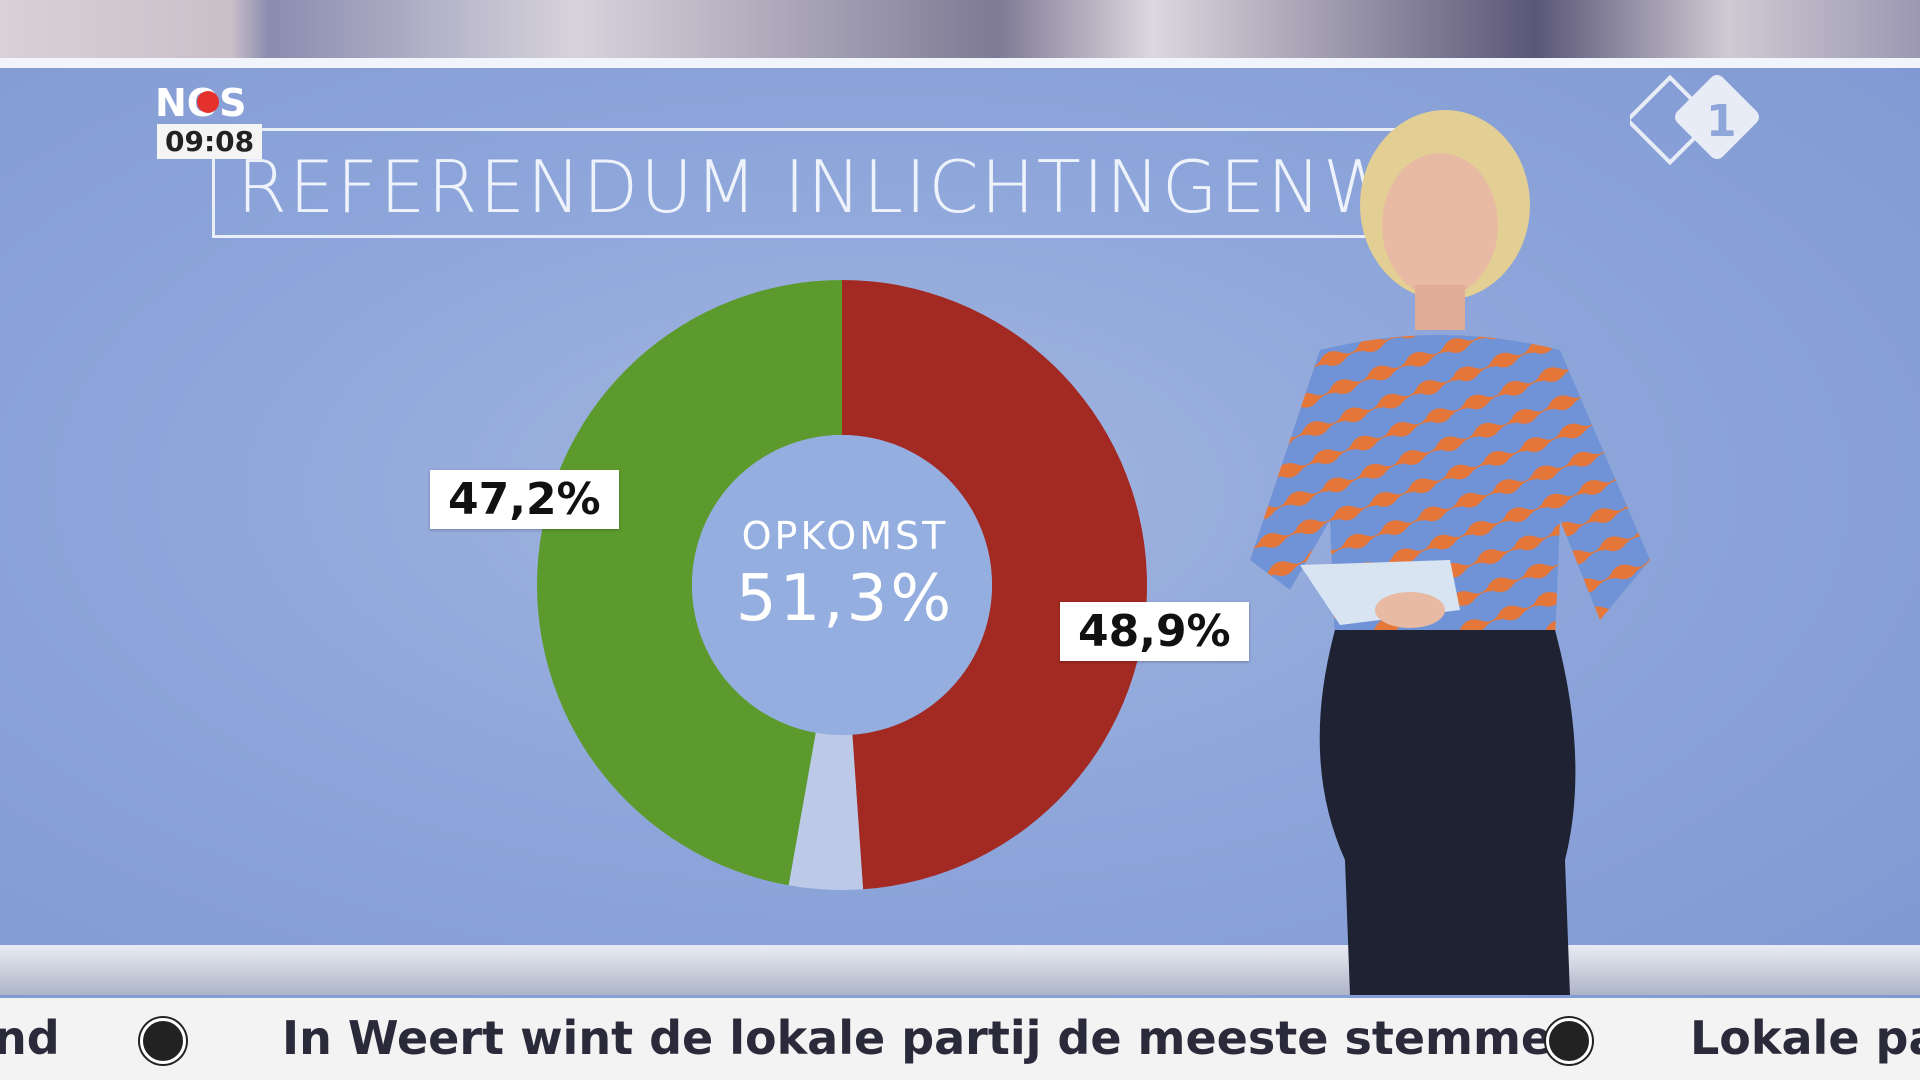 The height and width of the screenshot is (1080, 1920). I want to click on donut-center, so click(842, 585).